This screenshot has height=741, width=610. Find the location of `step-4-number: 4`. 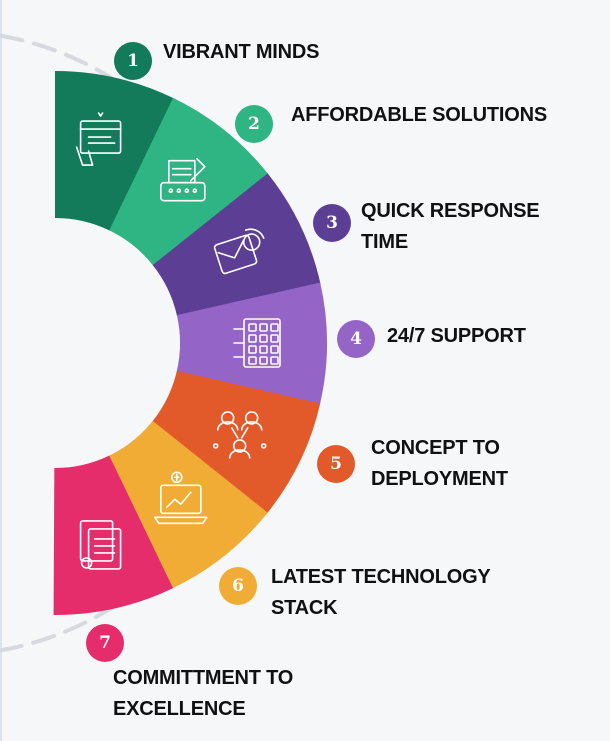

step-4-number: 4 is located at coordinates (356, 339).